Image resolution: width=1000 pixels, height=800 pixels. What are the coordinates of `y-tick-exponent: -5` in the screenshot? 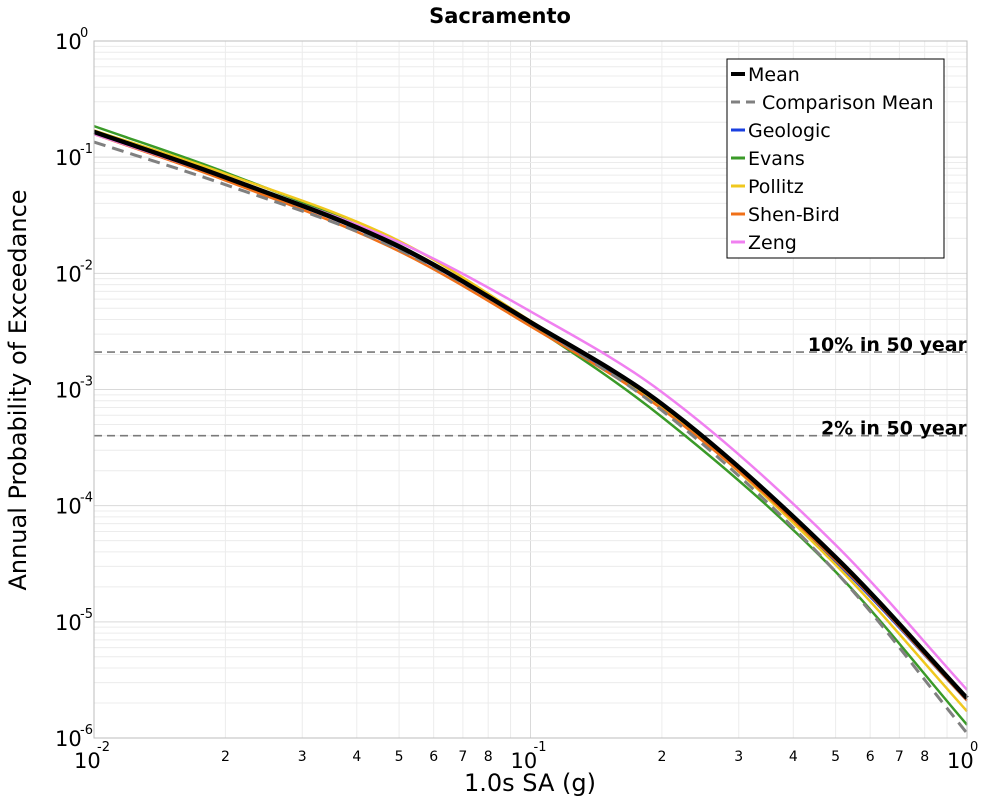 It's located at (86, 614).